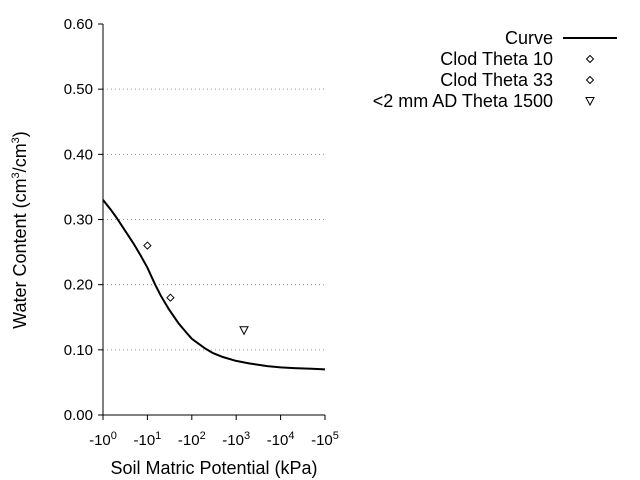 This screenshot has height=480, width=640. What do you see at coordinates (78, 285) in the screenshot?
I see `y-tick-label: 0.20` at bounding box center [78, 285].